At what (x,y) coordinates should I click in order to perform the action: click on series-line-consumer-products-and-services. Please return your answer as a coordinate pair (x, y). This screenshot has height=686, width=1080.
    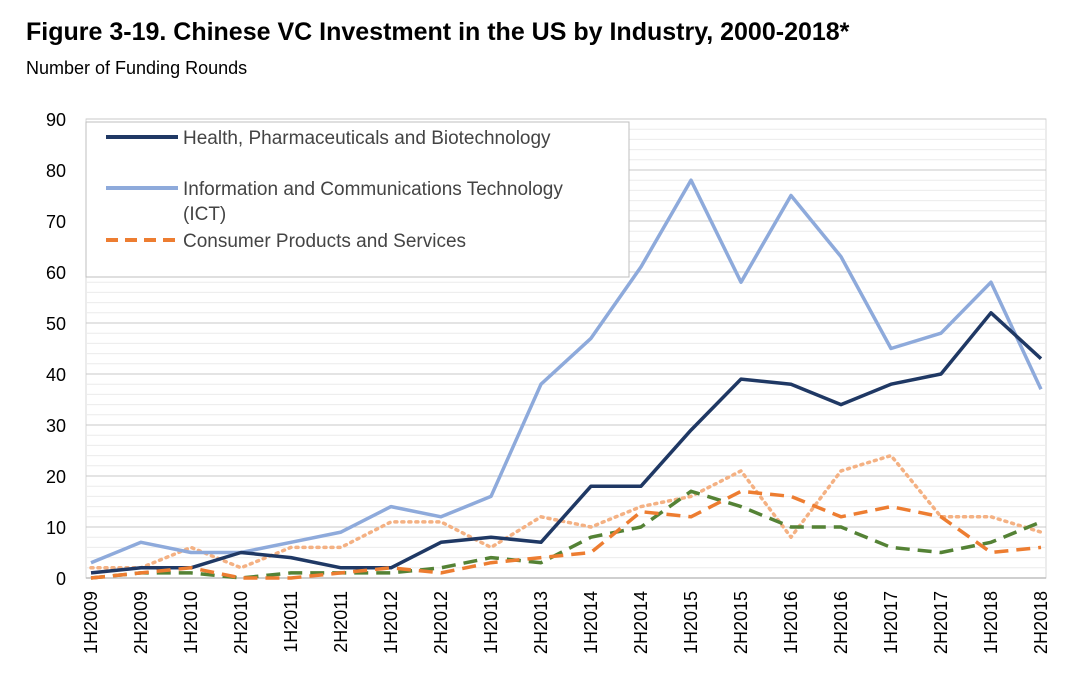
    Looking at the image, I should click on (566, 534).